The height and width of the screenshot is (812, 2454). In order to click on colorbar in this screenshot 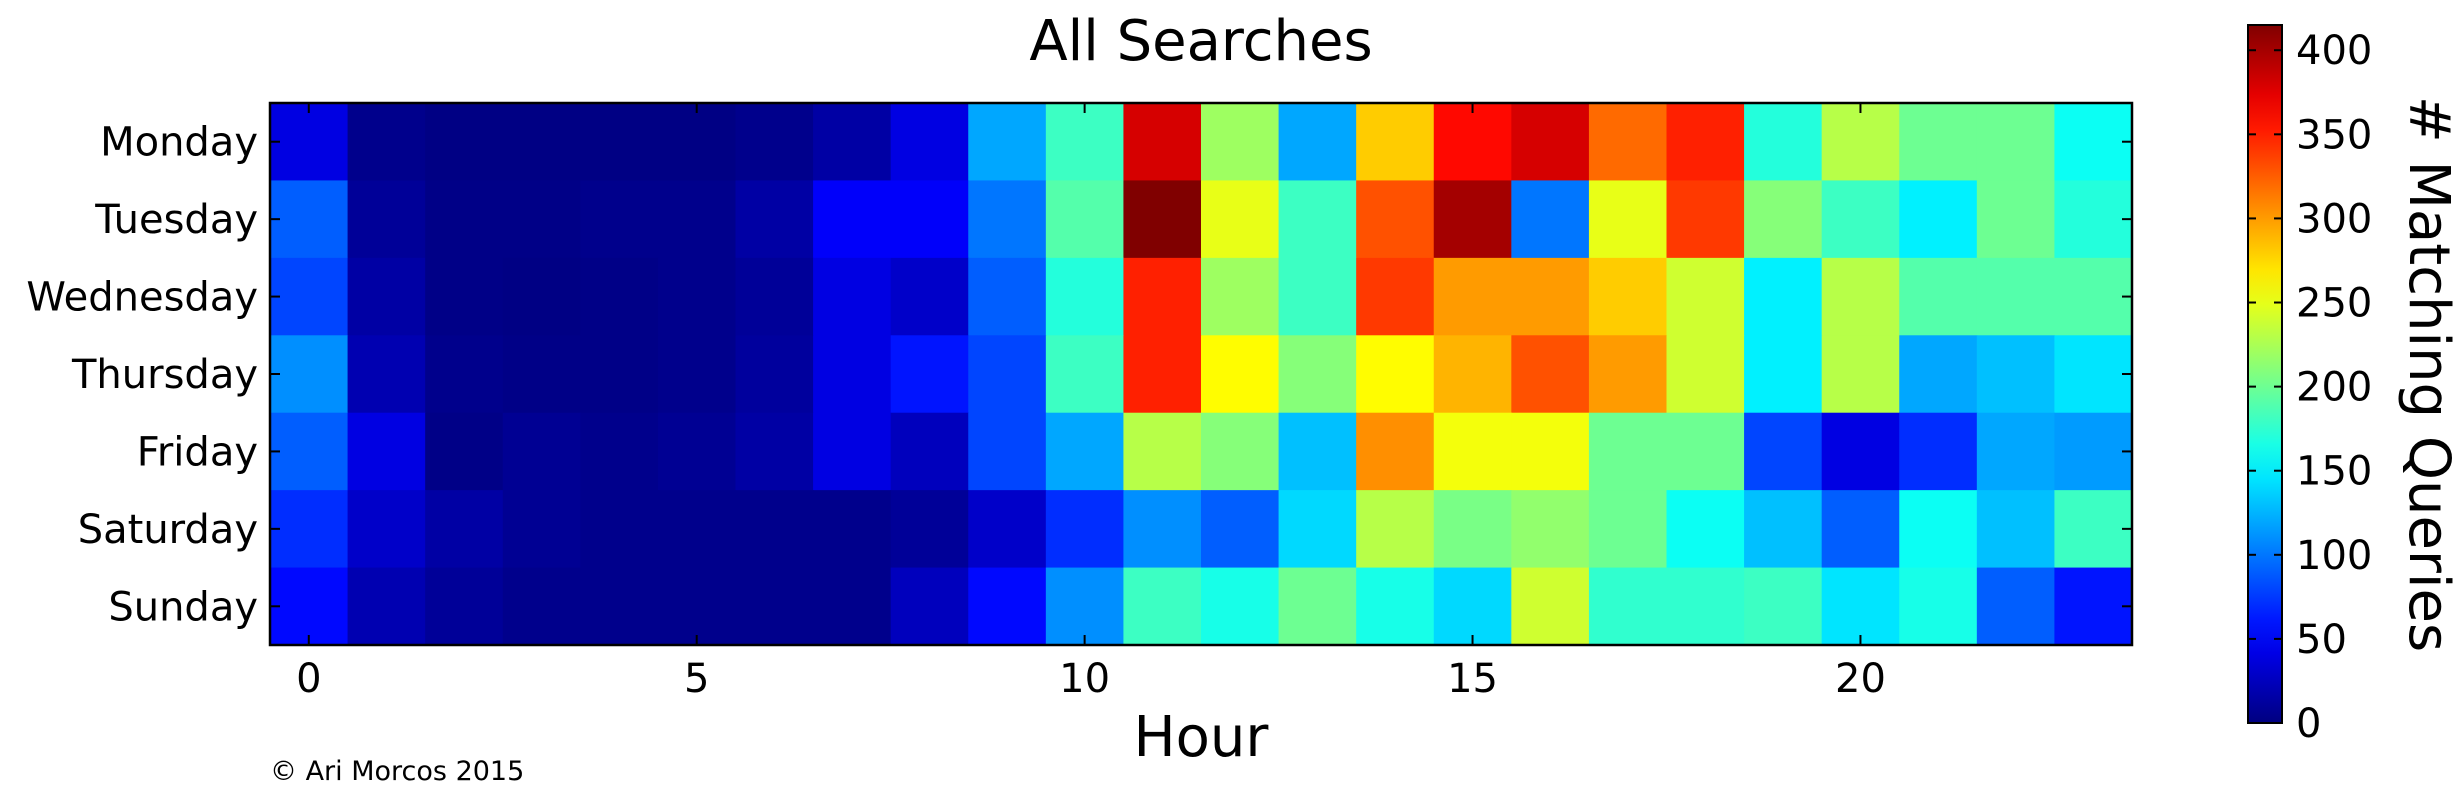, I will do `click(2265, 374)`.